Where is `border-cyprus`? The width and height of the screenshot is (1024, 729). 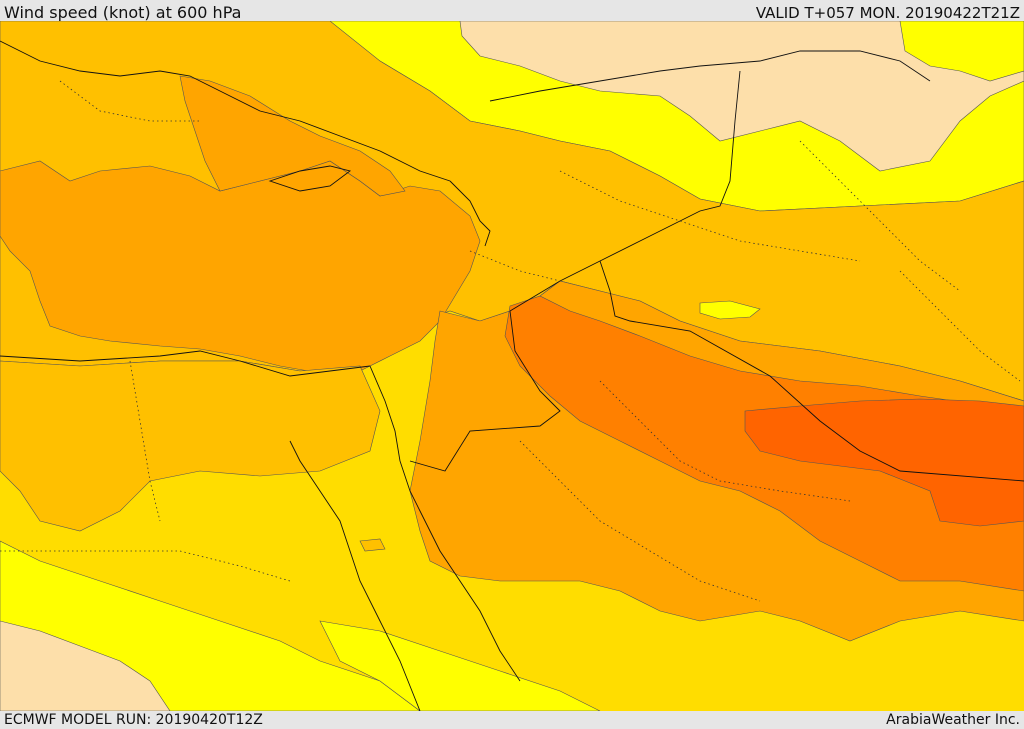
border-cyprus is located at coordinates (310, 178).